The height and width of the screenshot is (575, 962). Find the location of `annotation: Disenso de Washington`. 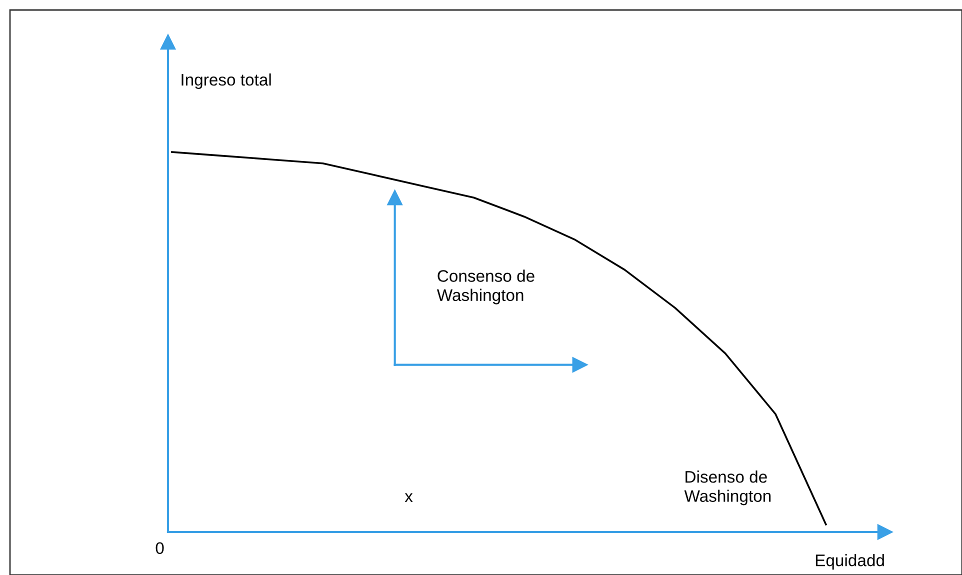

annotation: Disenso de Washington is located at coordinates (727, 488).